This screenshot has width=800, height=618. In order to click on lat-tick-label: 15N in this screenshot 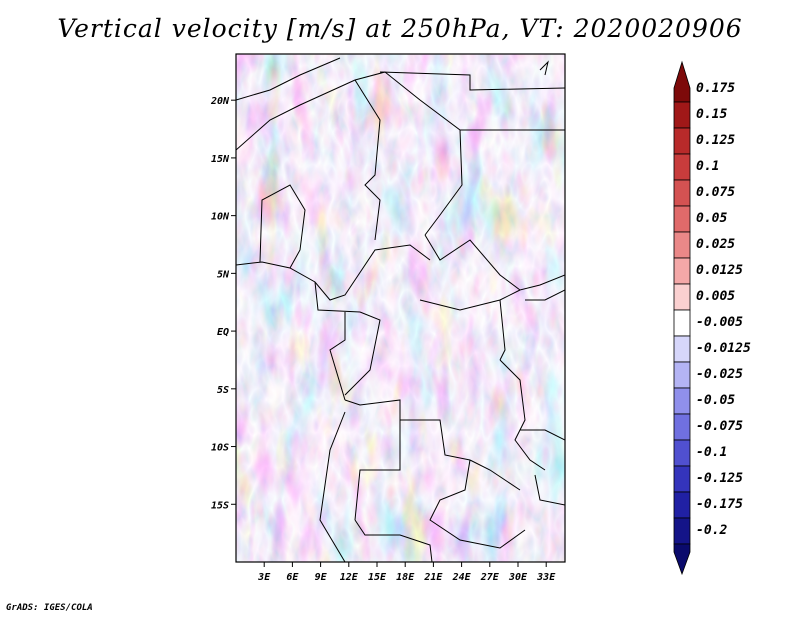, I will do `click(220, 159)`.